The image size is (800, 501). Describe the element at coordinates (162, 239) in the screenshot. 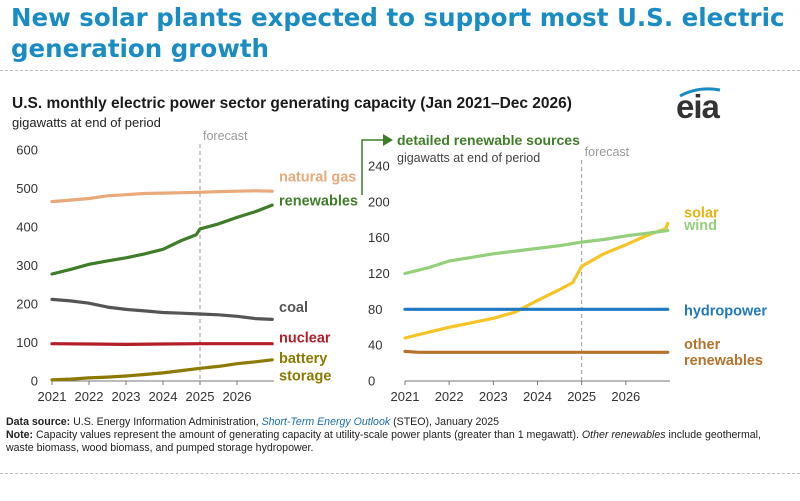

I see `series-line-renewables` at that location.